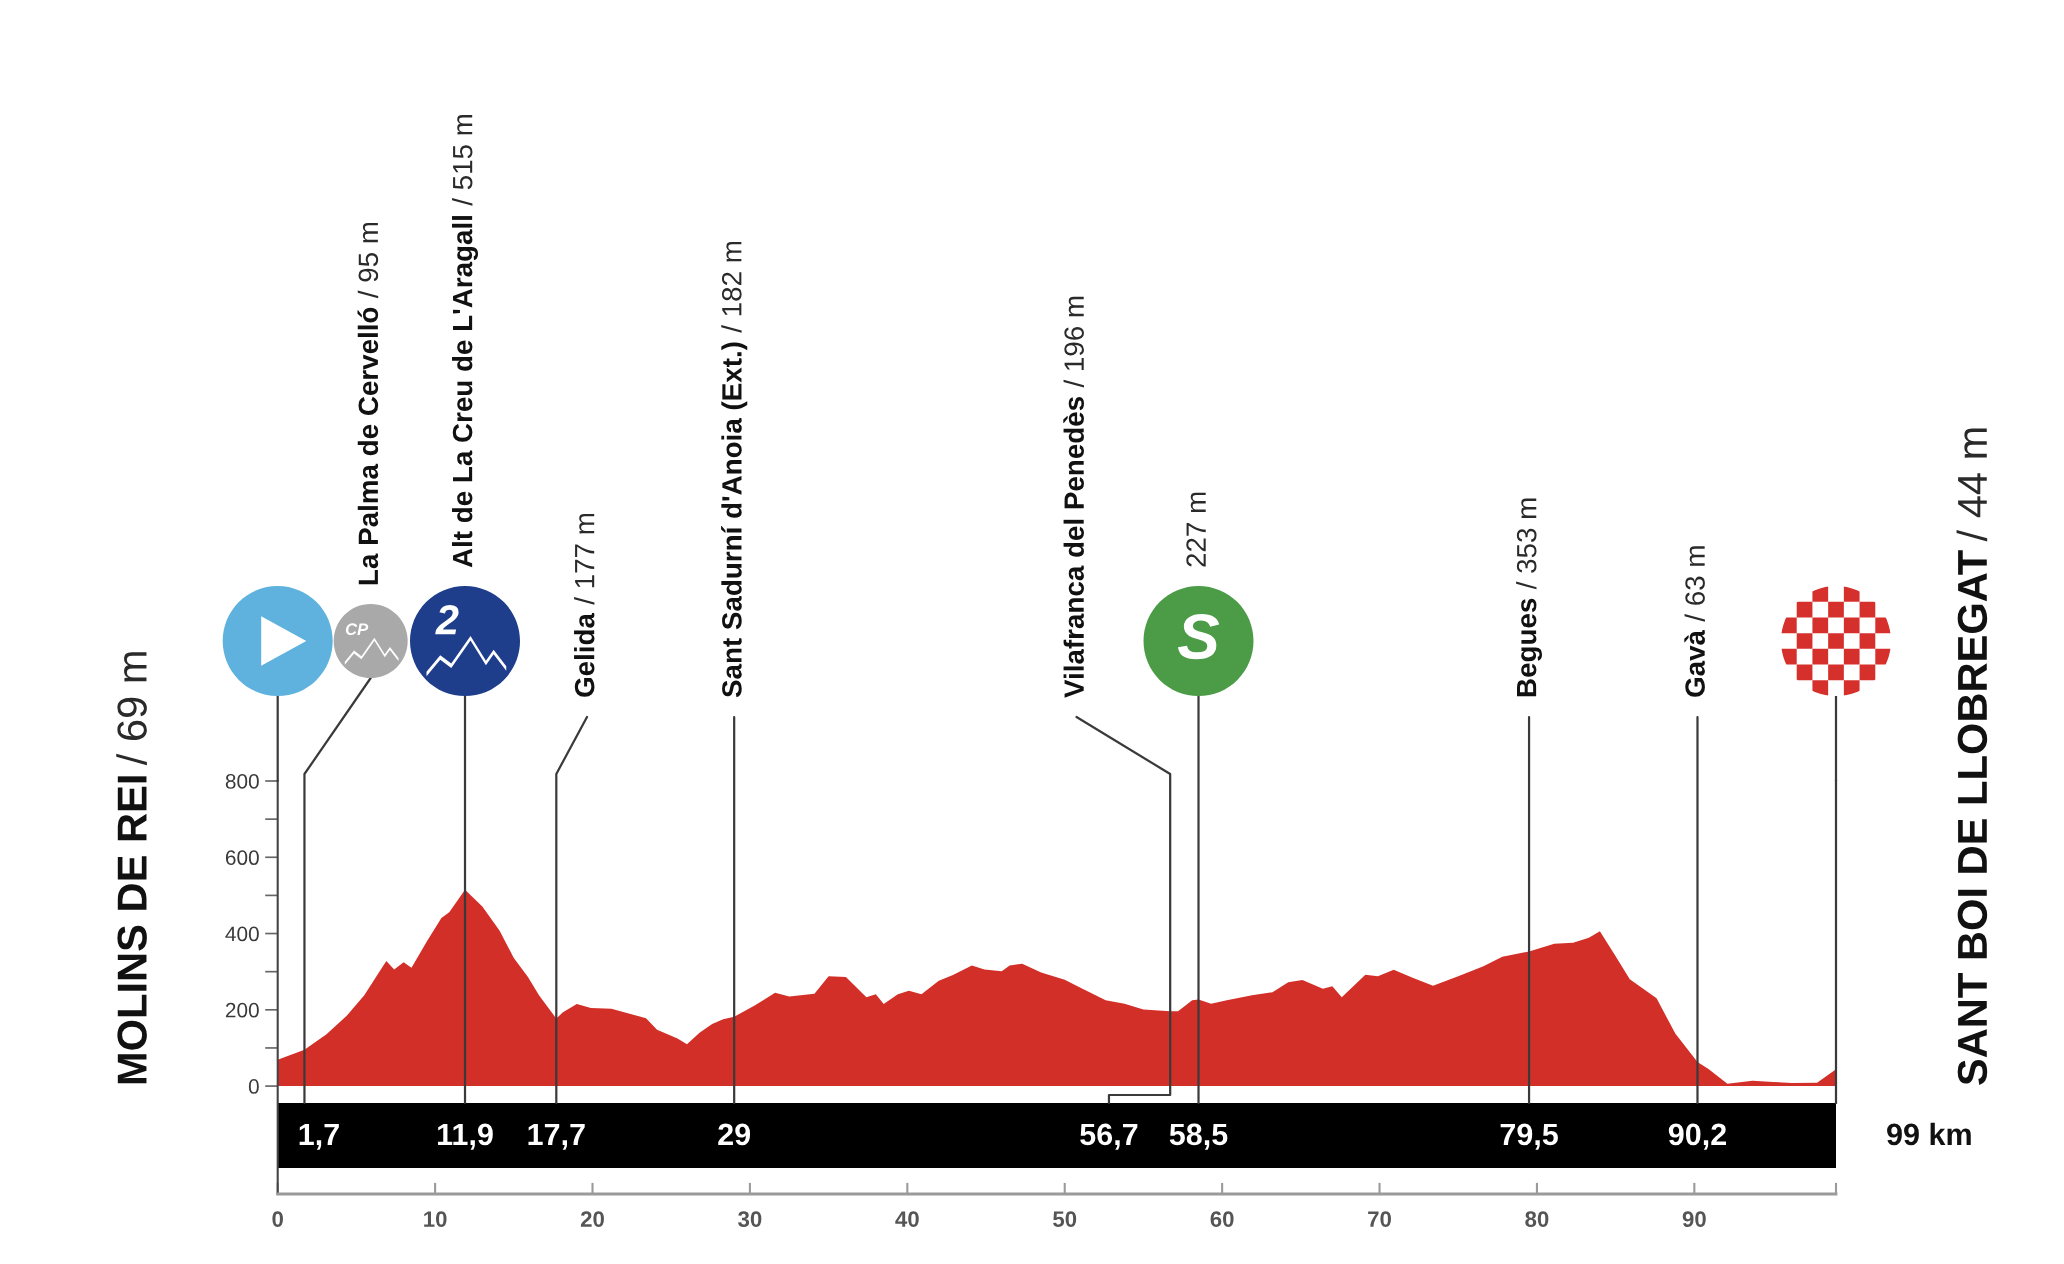 The height and width of the screenshot is (1264, 2064). What do you see at coordinates (242, 781) in the screenshot?
I see `y-tick-label: 800` at bounding box center [242, 781].